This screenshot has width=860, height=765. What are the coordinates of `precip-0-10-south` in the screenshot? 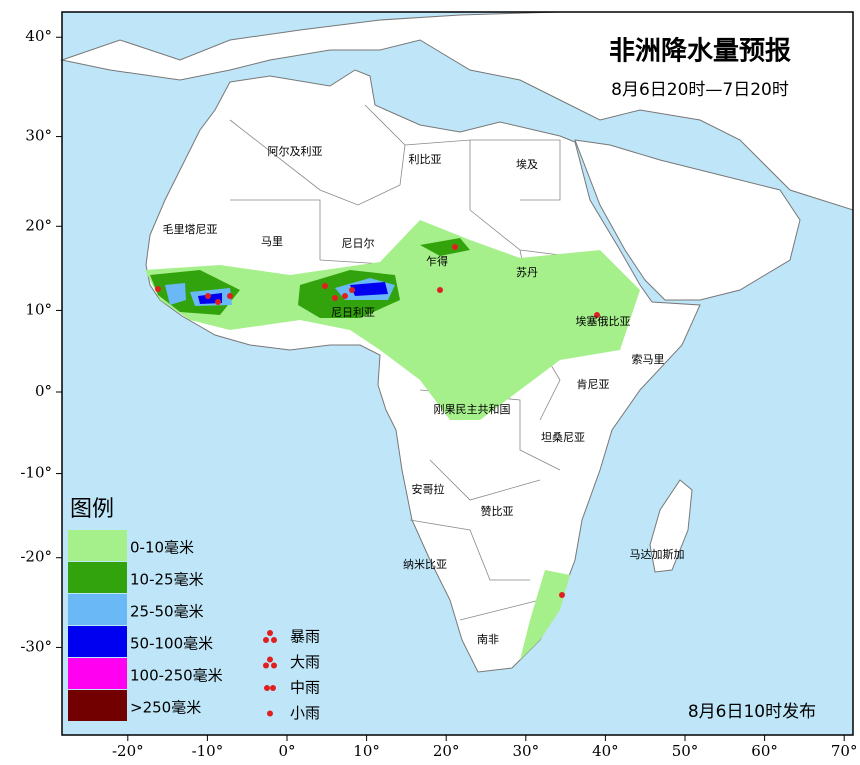 It's located at (545, 615).